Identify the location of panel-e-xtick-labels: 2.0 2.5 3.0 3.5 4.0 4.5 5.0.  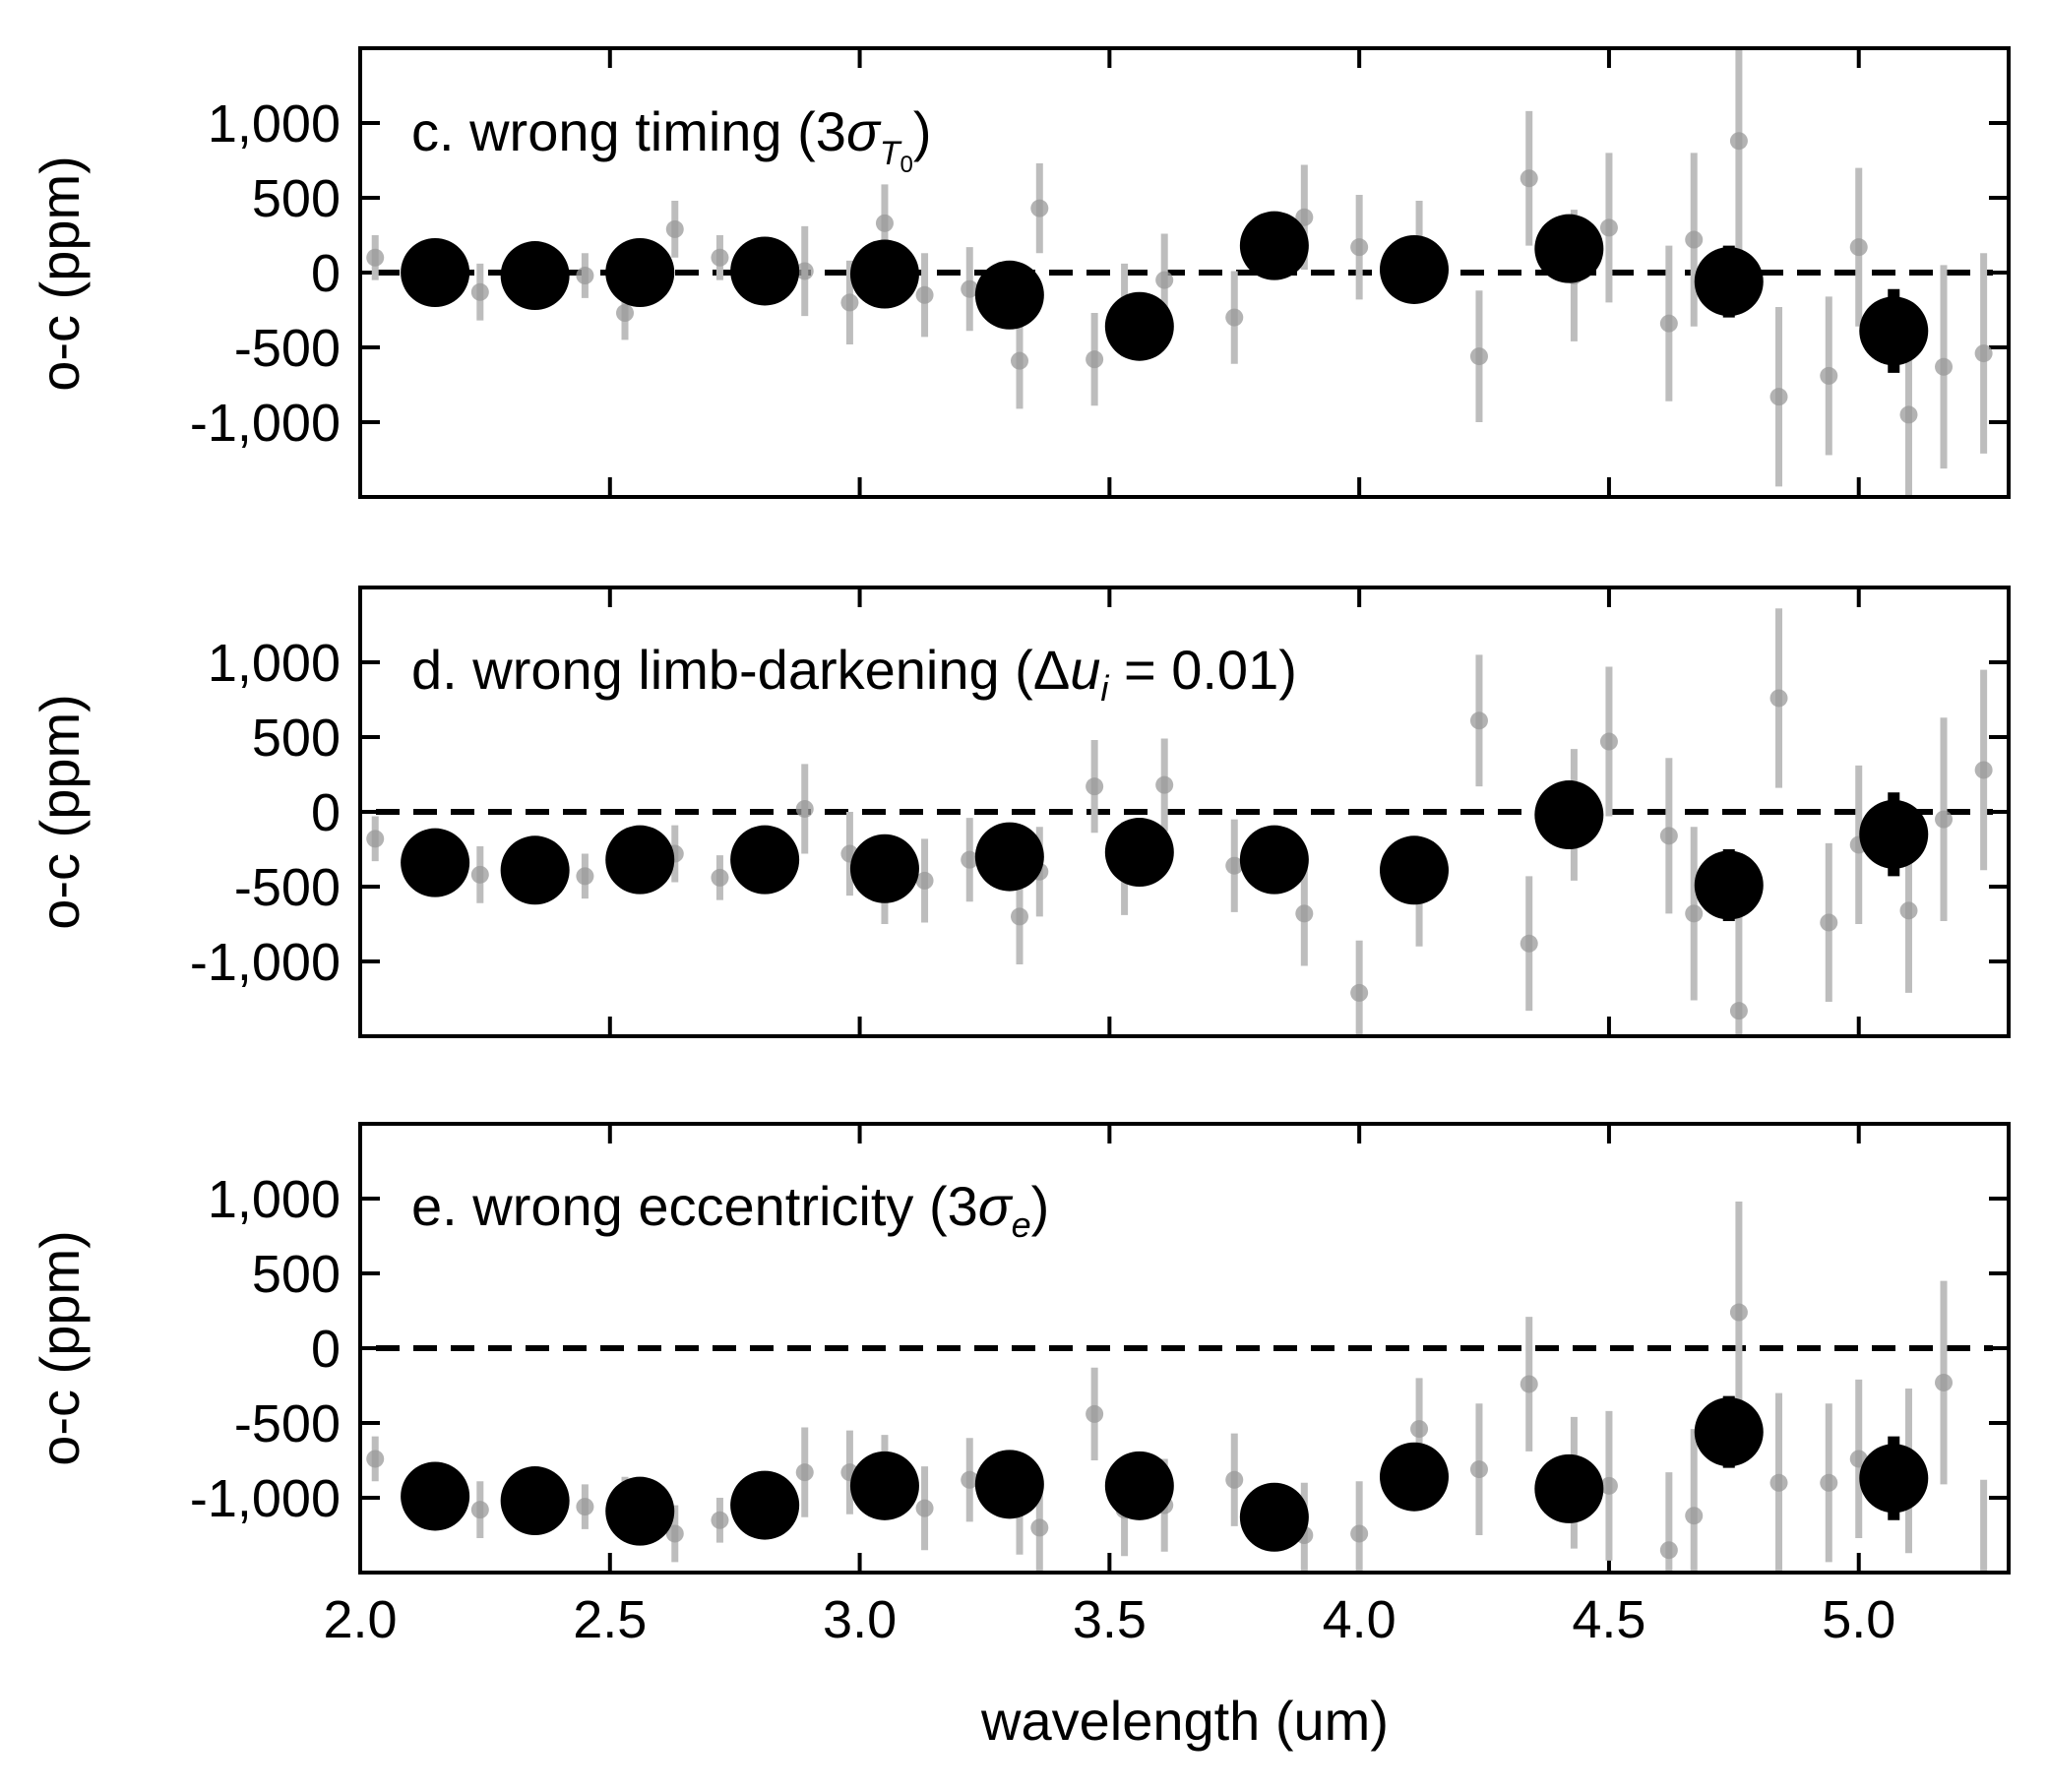
(1109, 1619).